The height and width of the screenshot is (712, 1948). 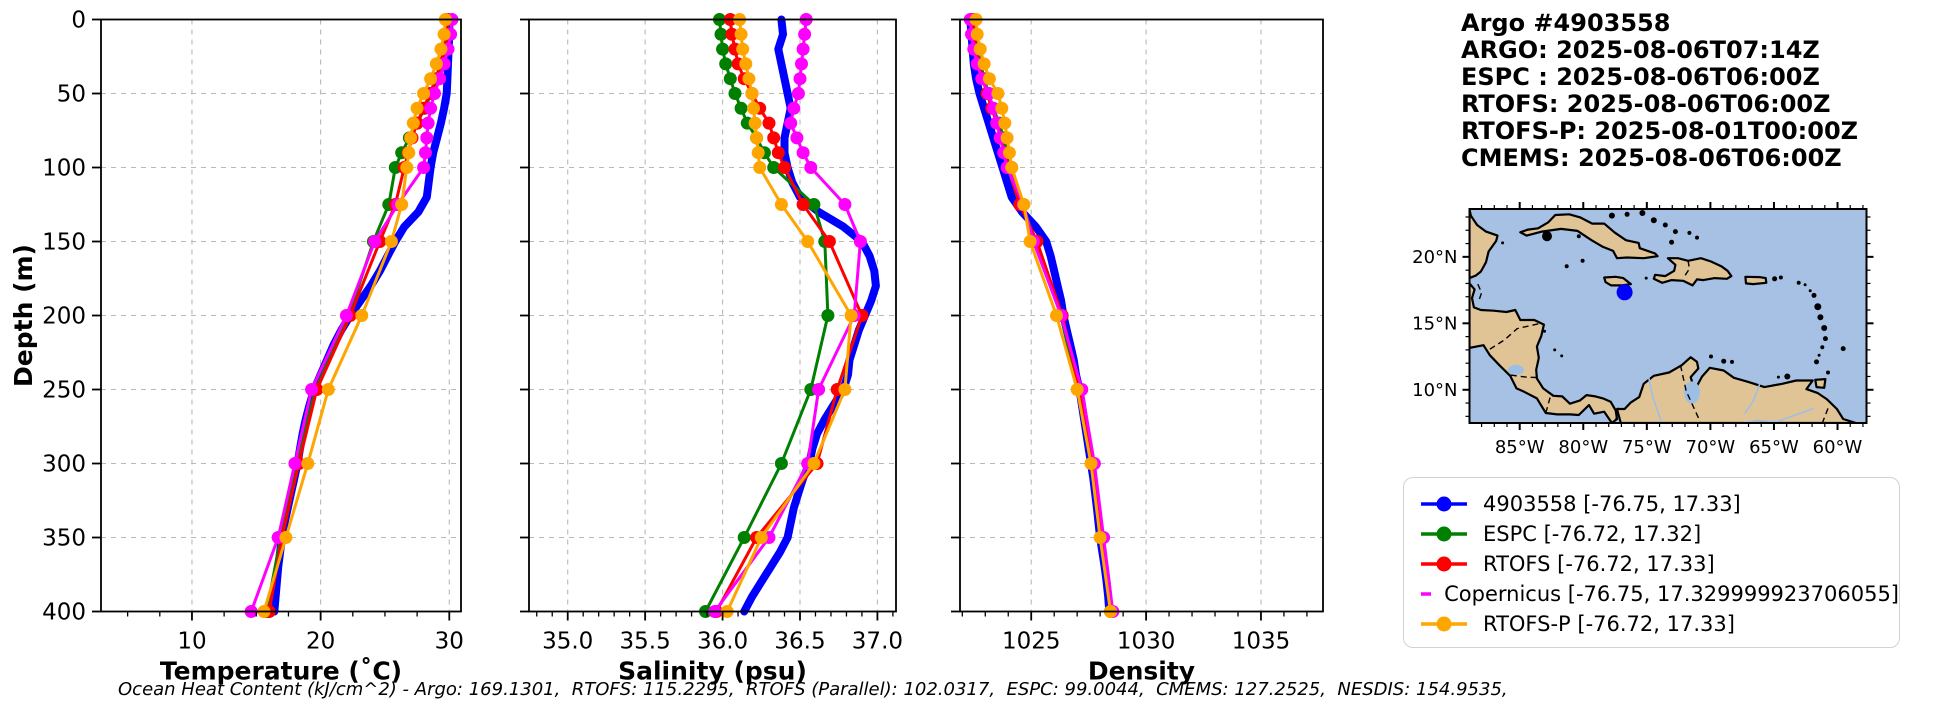 I want to click on map-land-cuba, so click(x=1589, y=236).